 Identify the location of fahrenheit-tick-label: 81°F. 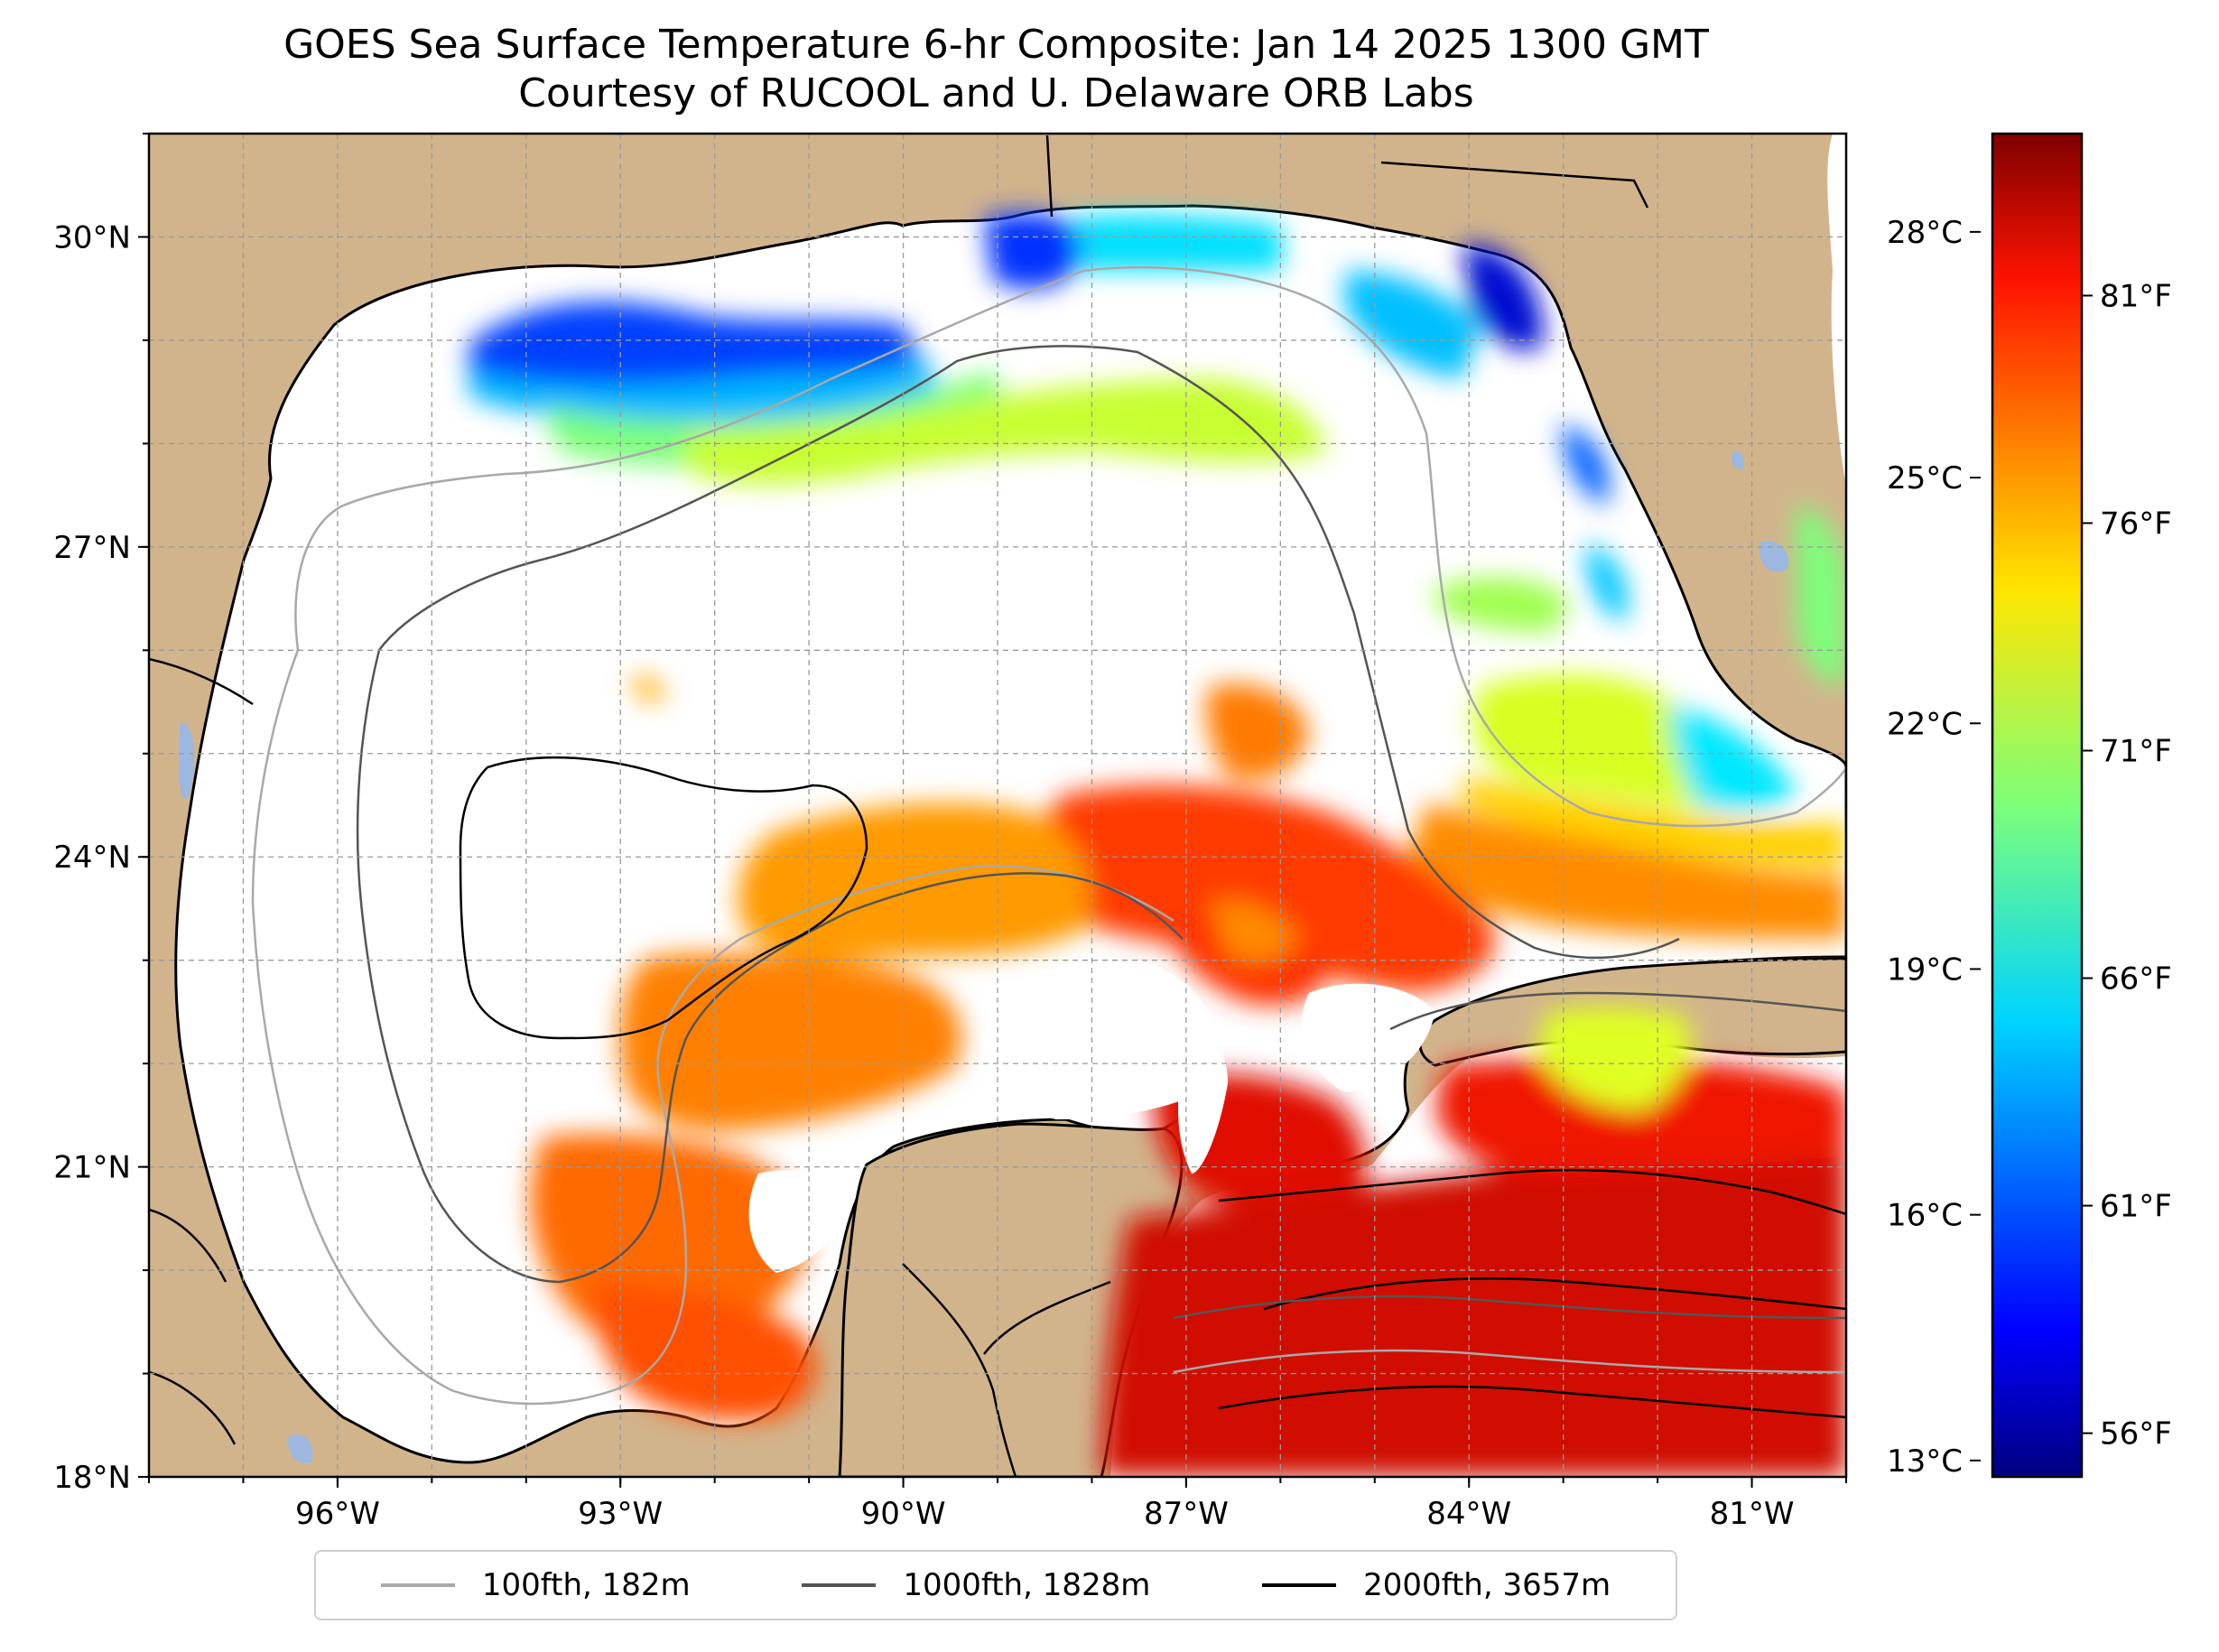
(2136, 296).